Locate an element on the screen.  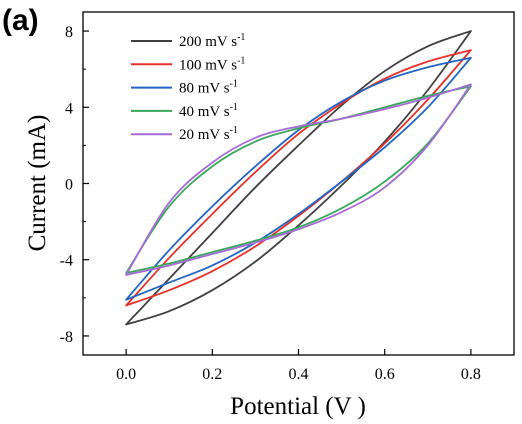
legend-label-4: 40 mV s-1 is located at coordinates (208, 111).